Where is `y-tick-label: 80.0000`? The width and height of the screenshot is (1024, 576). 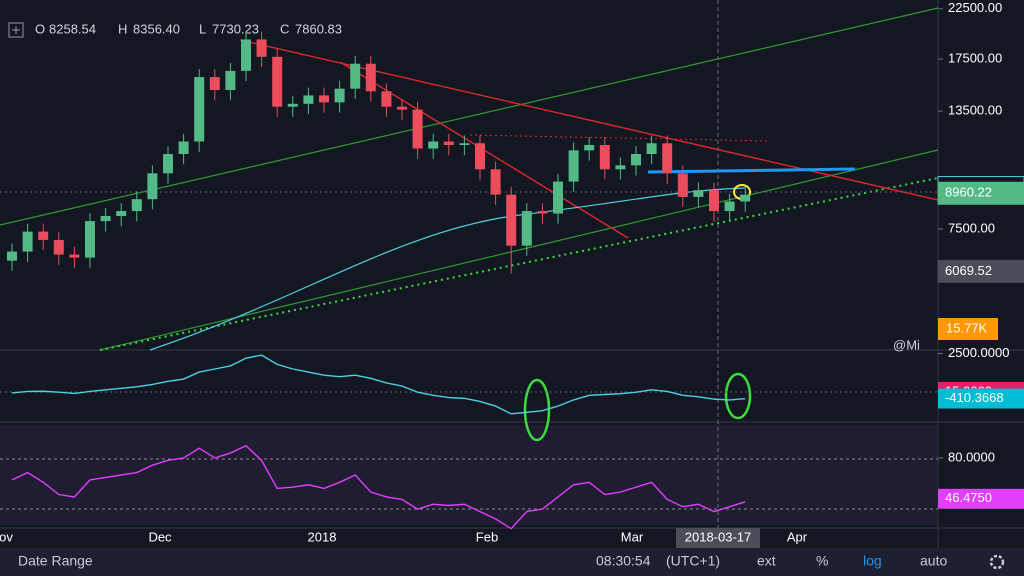
y-tick-label: 80.0000 is located at coordinates (971, 456).